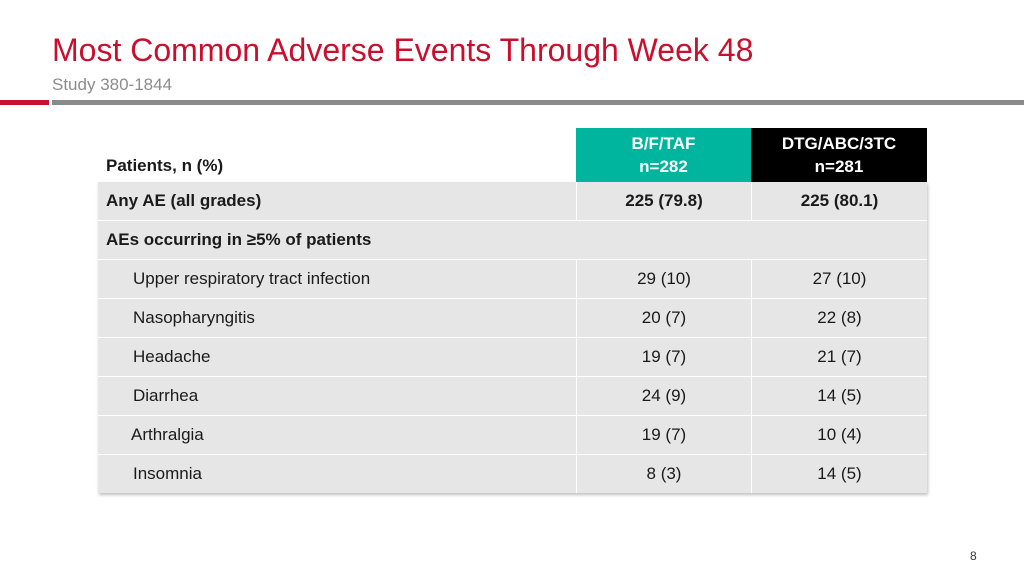  I want to click on accent-rule-red, so click(24, 102).